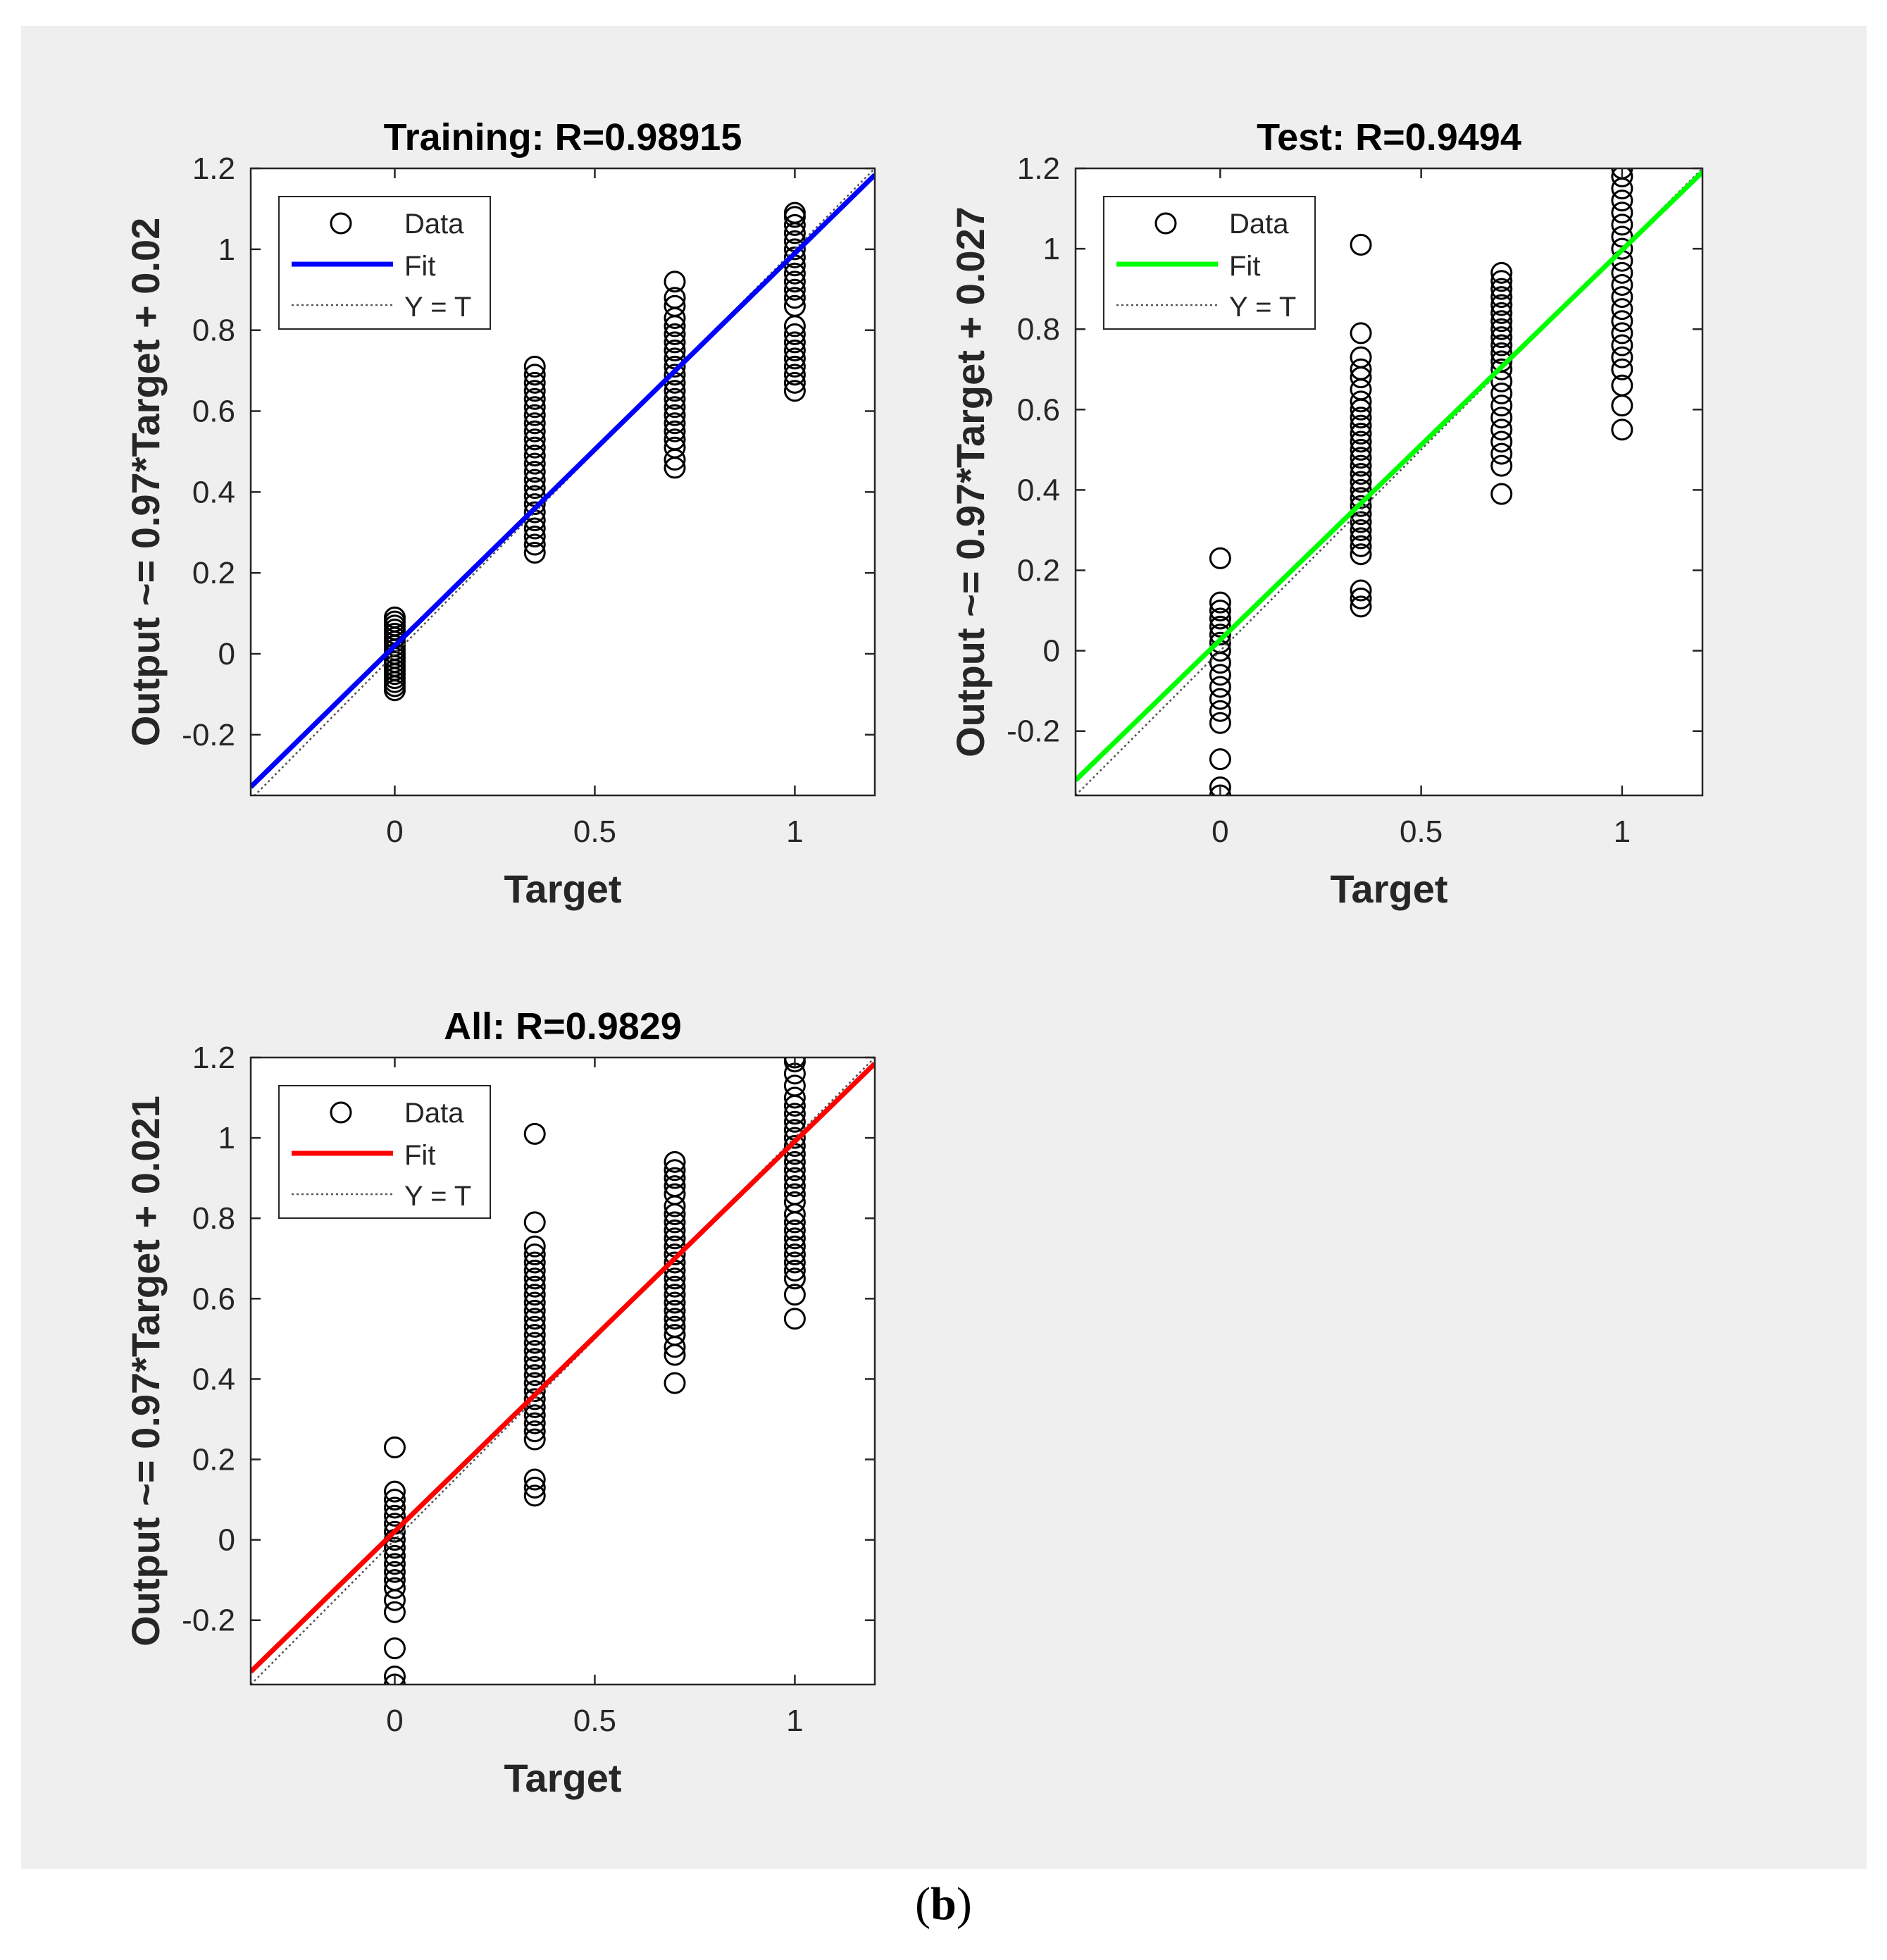 The height and width of the screenshot is (1960, 1887). What do you see at coordinates (1262, 308) in the screenshot?
I see `legend-ident-label: Y = T` at bounding box center [1262, 308].